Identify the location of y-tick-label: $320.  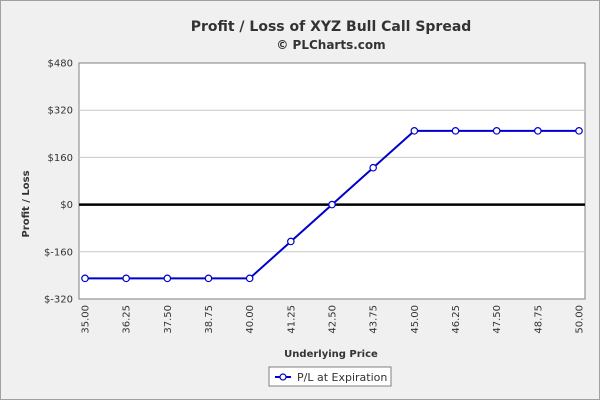
(60, 111).